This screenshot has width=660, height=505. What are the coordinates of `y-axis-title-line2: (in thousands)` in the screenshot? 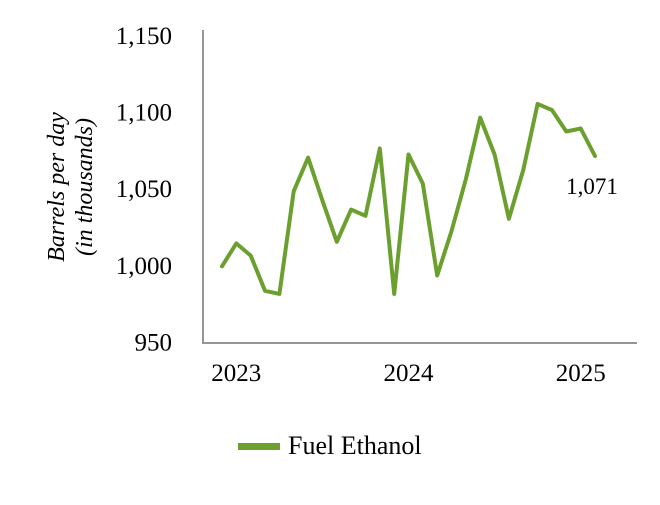 It's located at (85, 187).